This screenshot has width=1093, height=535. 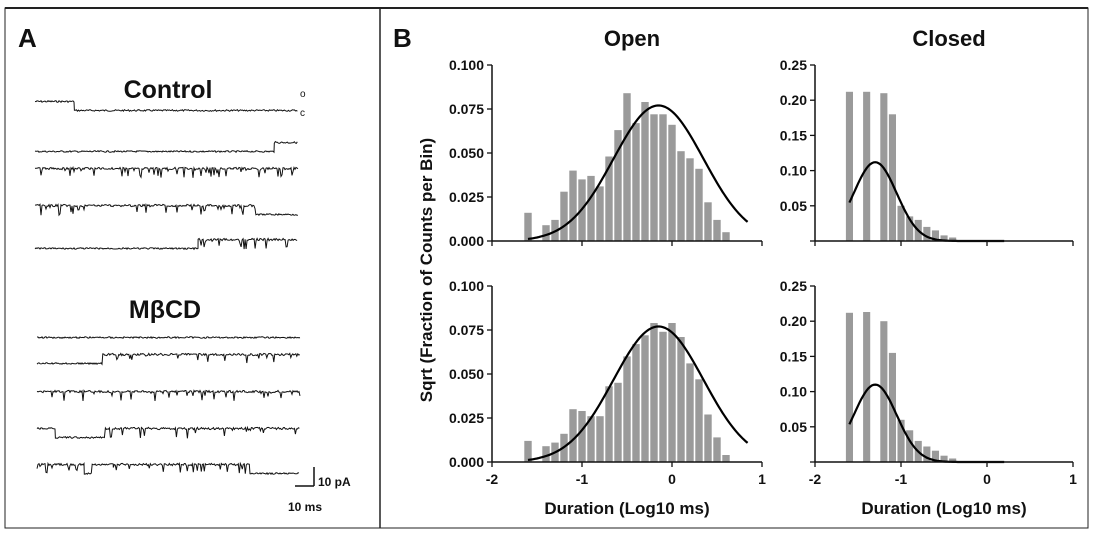 I want to click on closed-state-marker: c, so click(x=302, y=113).